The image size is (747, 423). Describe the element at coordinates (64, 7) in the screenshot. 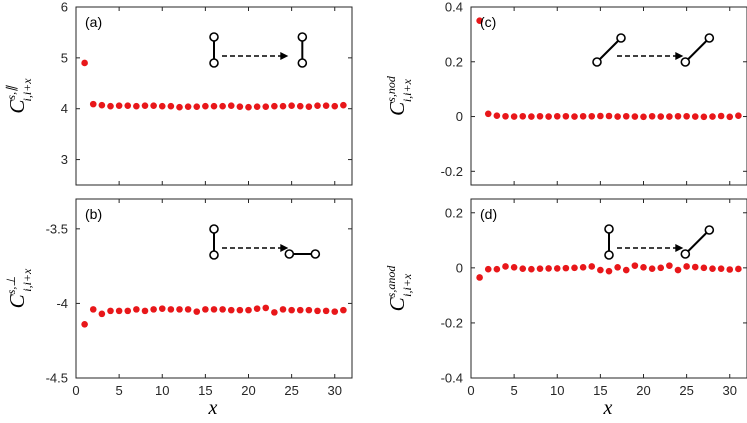

I see `y-tick-label: 6` at that location.